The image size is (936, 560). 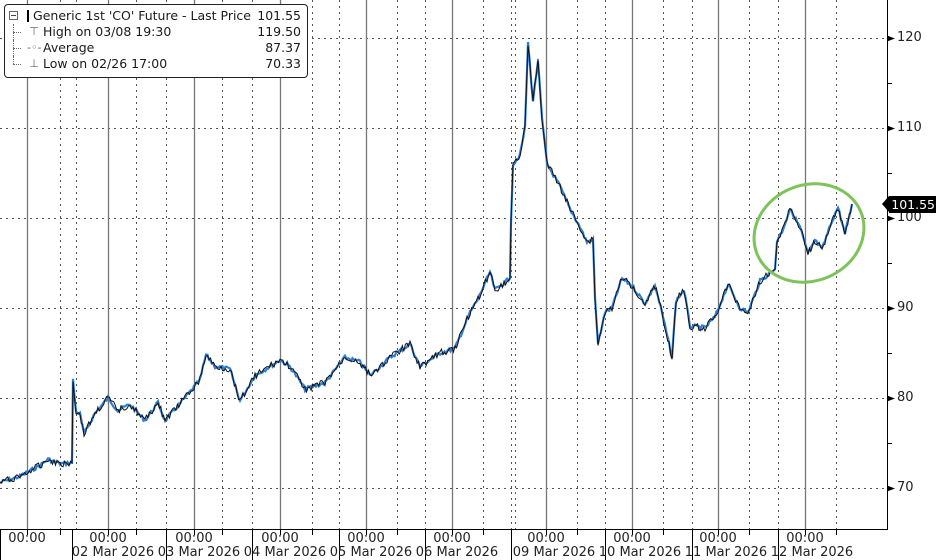 I want to click on y-tick-110: 110, so click(x=909, y=127).